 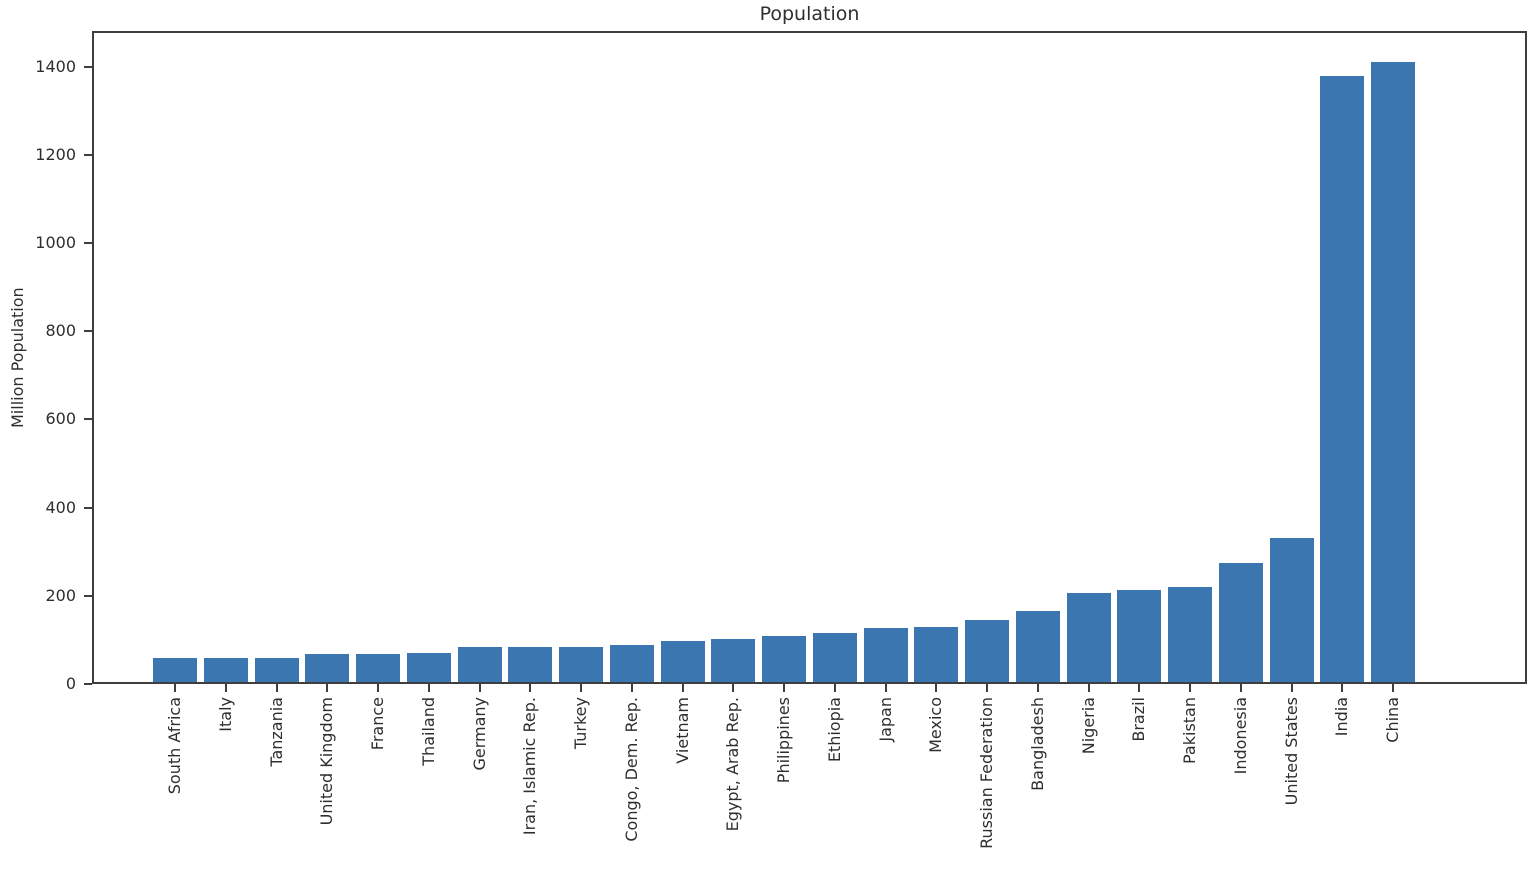 I want to click on bar-germany, so click(x=479, y=665).